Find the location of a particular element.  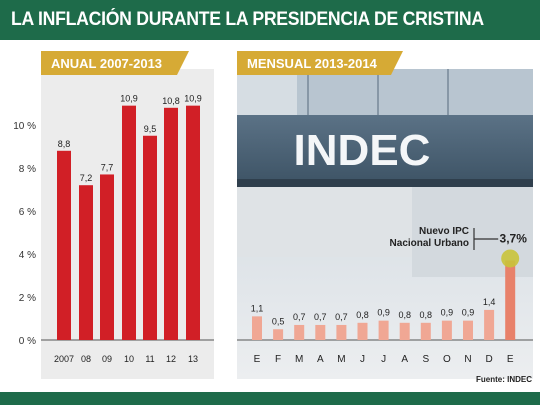

monthly-category-label: O is located at coordinates (447, 359).